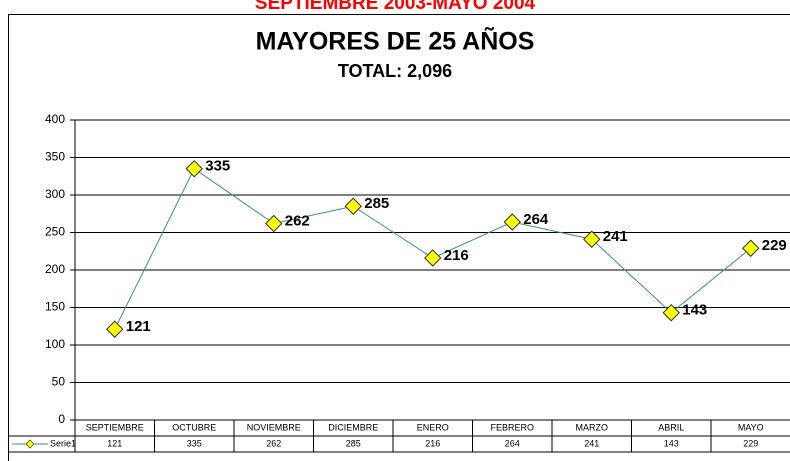  I want to click on x-tick-label: ABRIL, so click(671, 427).